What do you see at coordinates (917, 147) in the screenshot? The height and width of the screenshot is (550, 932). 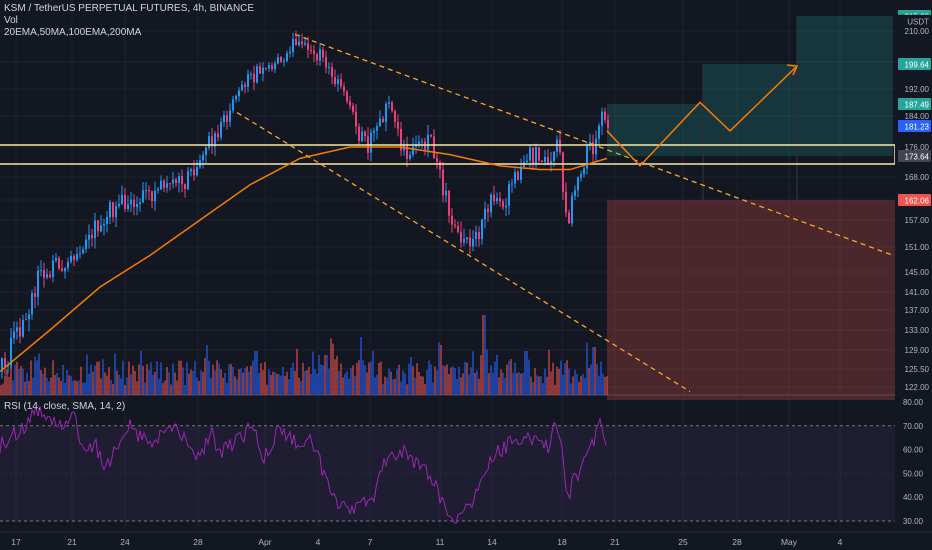 I see `price-tick-label: 176.00` at bounding box center [917, 147].